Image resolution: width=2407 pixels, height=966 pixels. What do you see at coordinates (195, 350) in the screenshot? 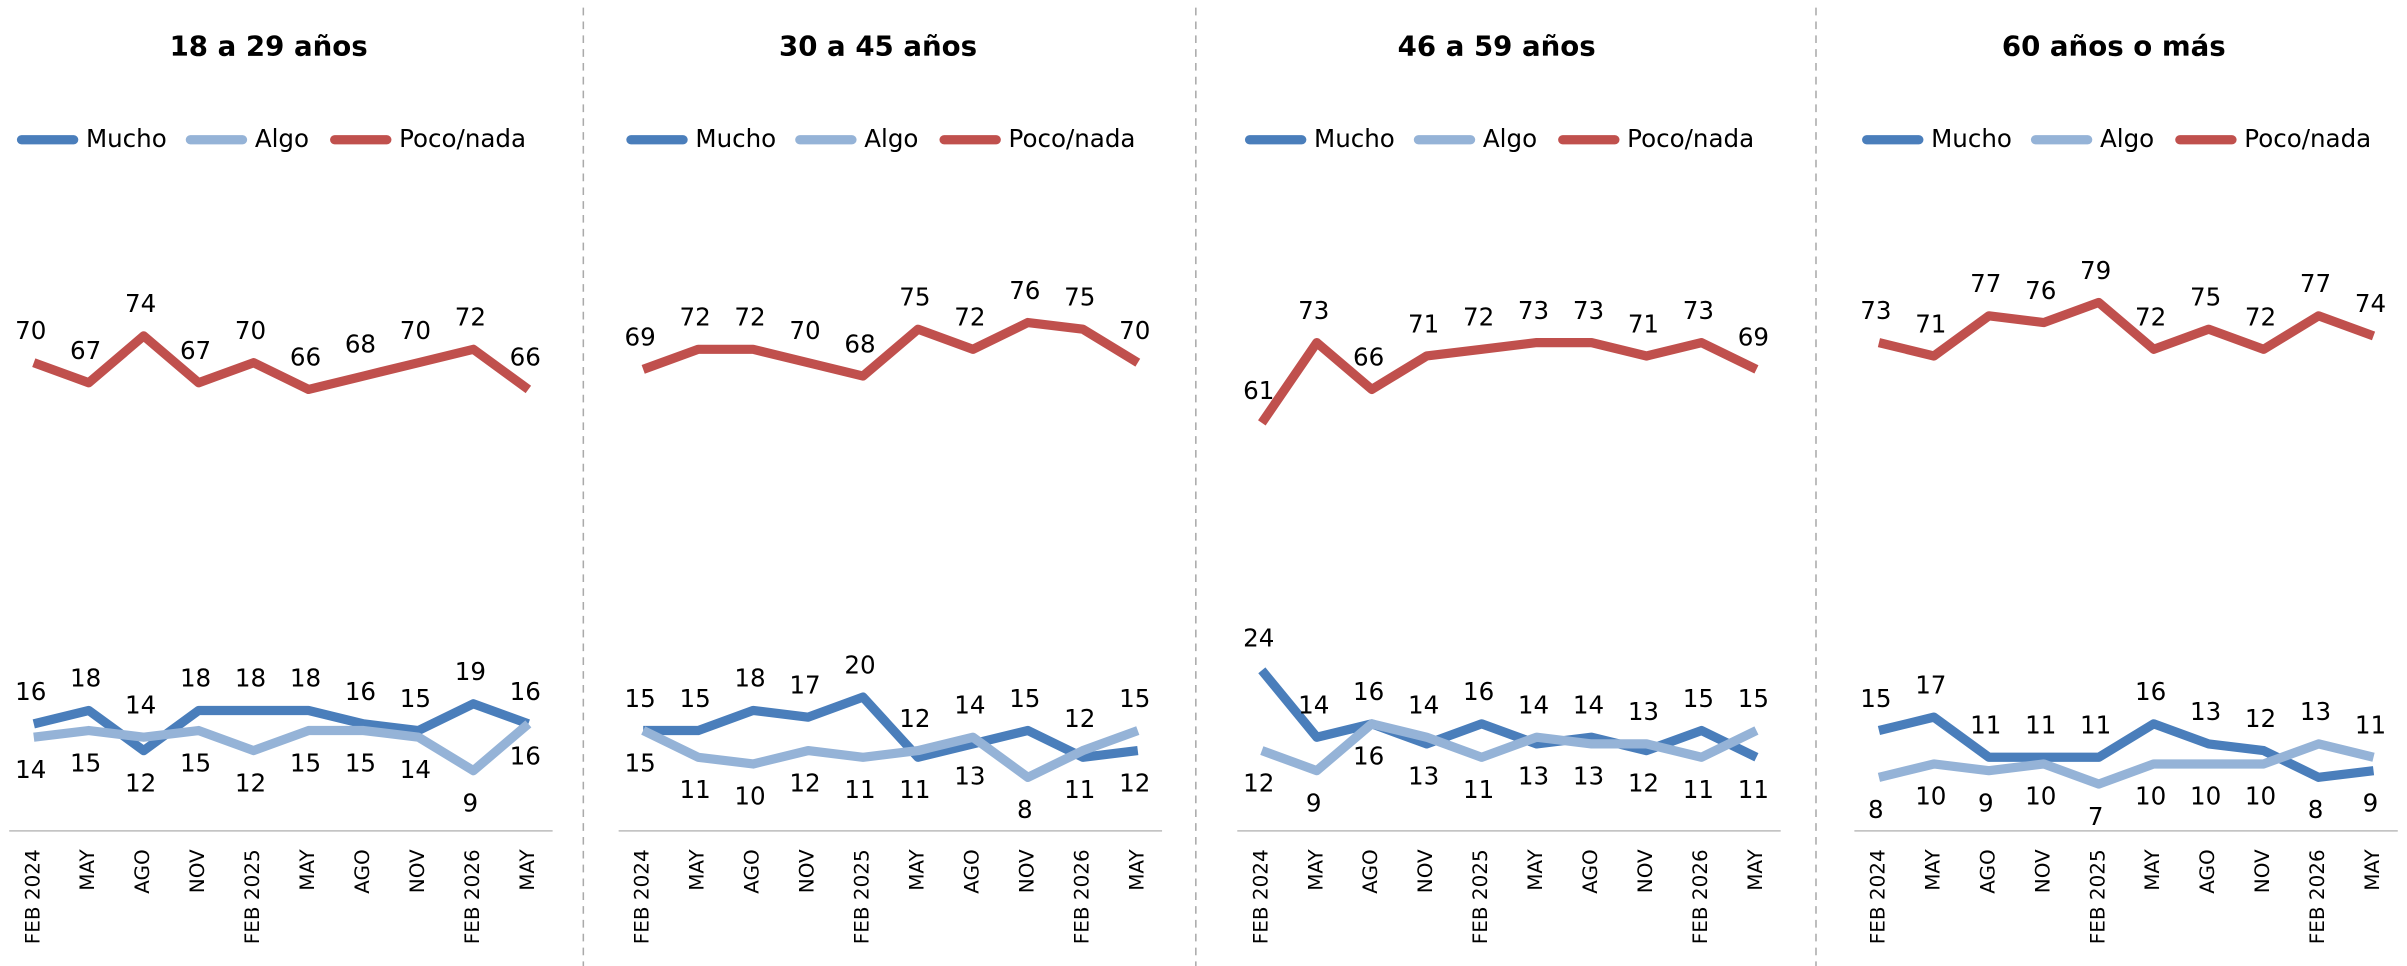
I see `data-label: 67` at bounding box center [195, 350].